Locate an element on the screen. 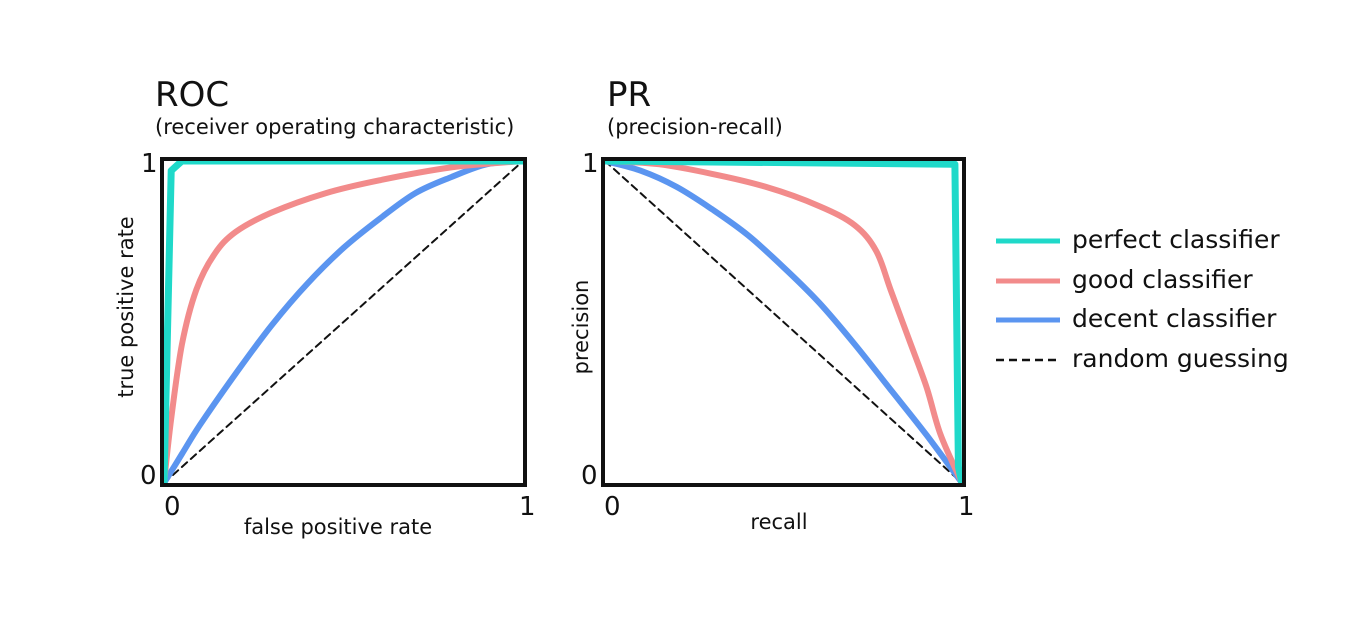 The image size is (1367, 619). pr-series-perfect-classifier is located at coordinates (783, 322).